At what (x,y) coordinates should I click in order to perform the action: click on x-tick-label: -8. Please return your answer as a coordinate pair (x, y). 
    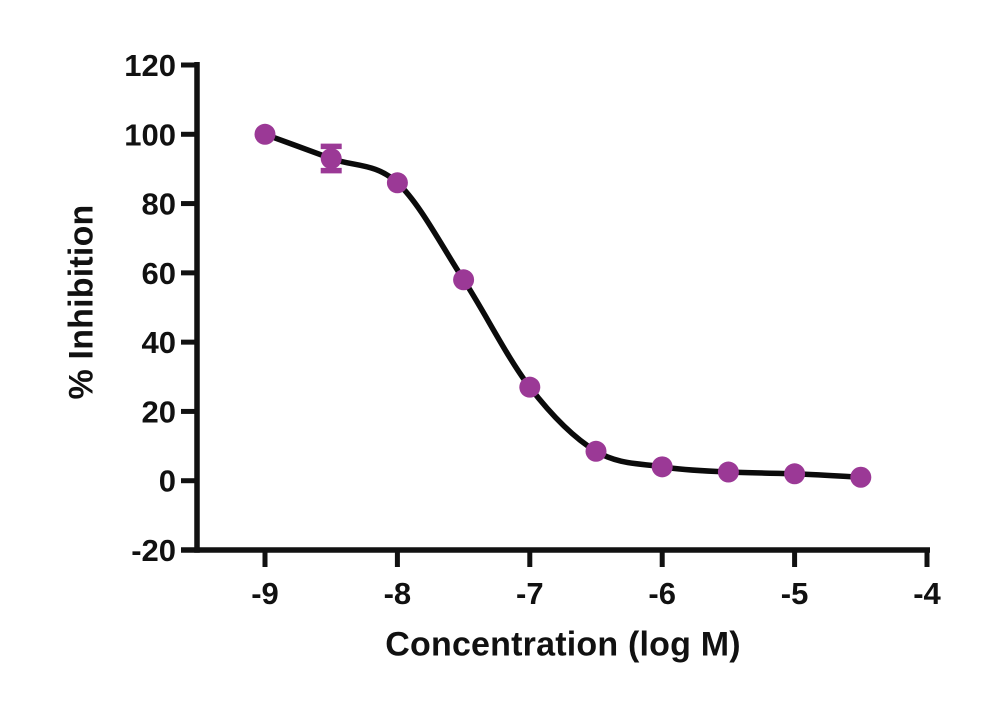
    Looking at the image, I should click on (398, 593).